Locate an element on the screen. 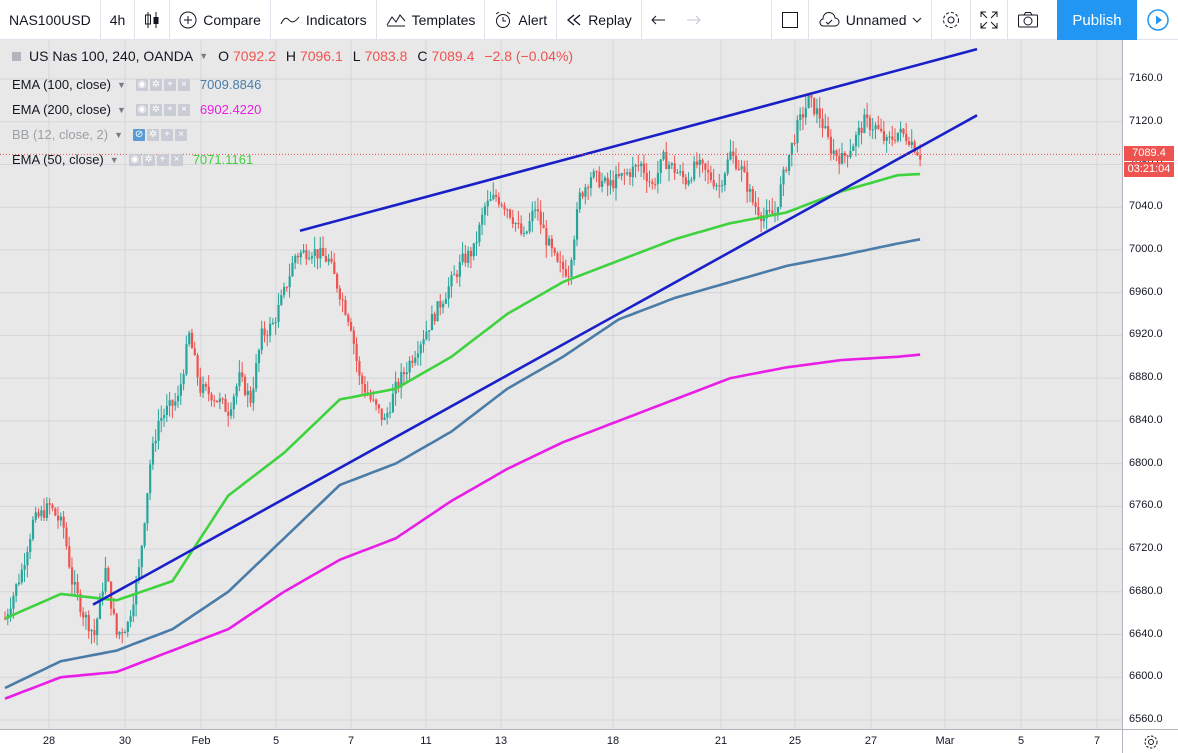  study-legend-ema50: EMA (50, close) ▼ ◉ ✲ + × 7071.1161 is located at coordinates (132, 159).